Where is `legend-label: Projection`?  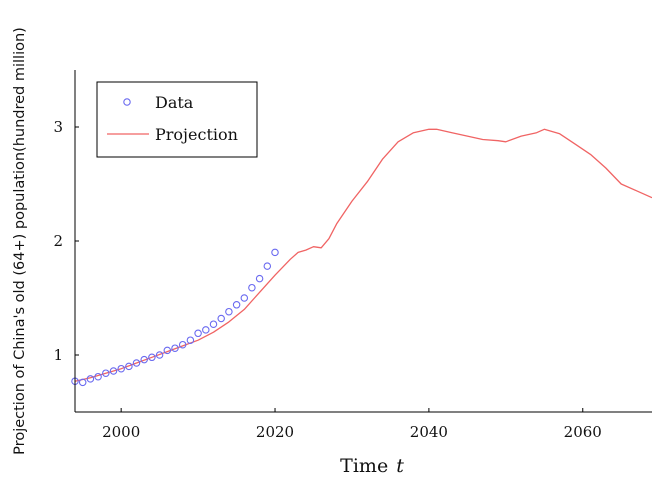
legend-label: Projection is located at coordinates (196, 134).